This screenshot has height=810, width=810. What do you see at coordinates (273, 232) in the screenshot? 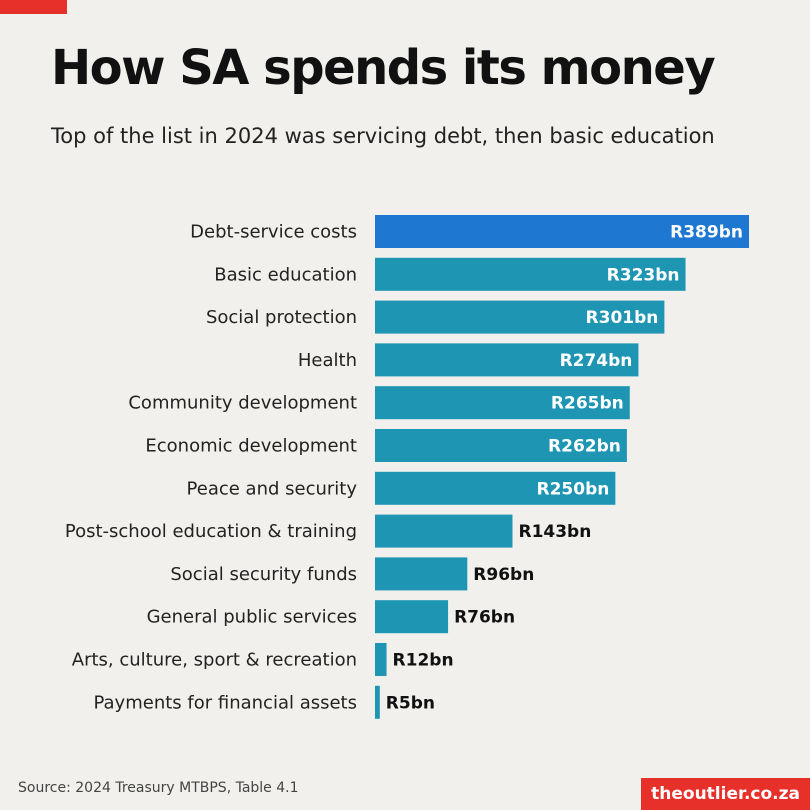
I see `category-label: Debt-service costs` at bounding box center [273, 232].